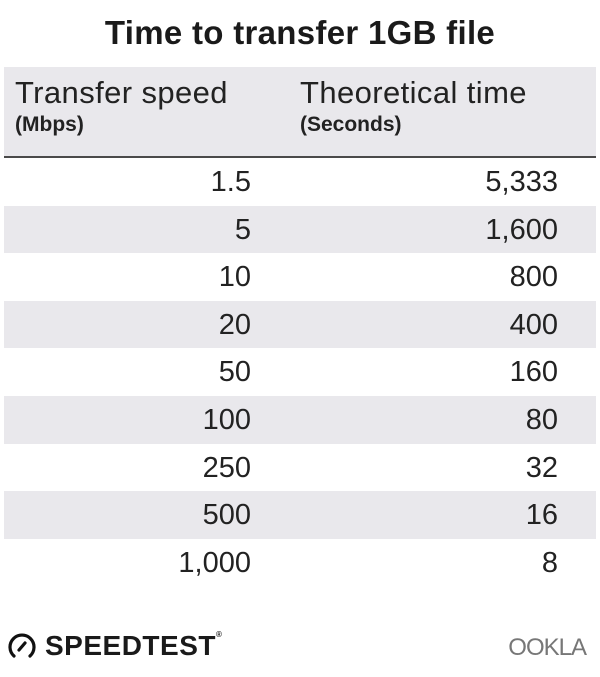  Describe the element at coordinates (351, 124) in the screenshot. I see `header-unit: (Seconds)` at that location.